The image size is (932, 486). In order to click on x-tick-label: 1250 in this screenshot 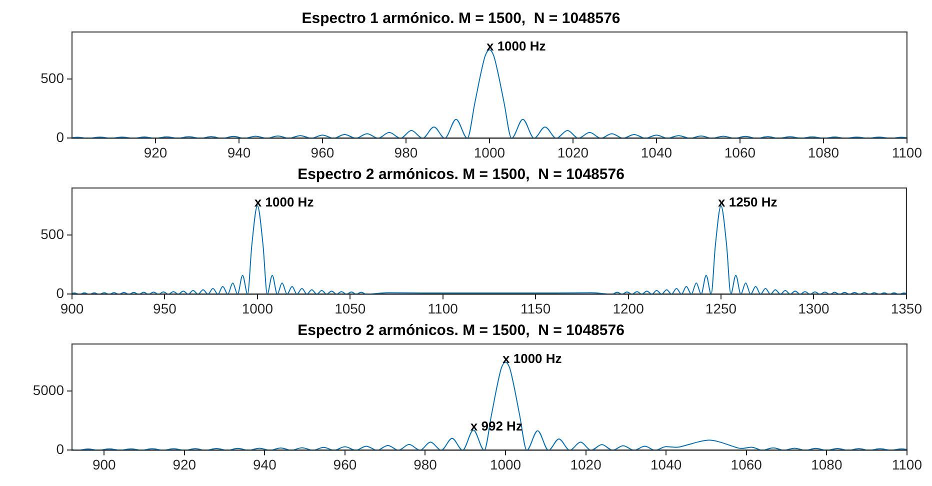, I will do `click(721, 308)`.